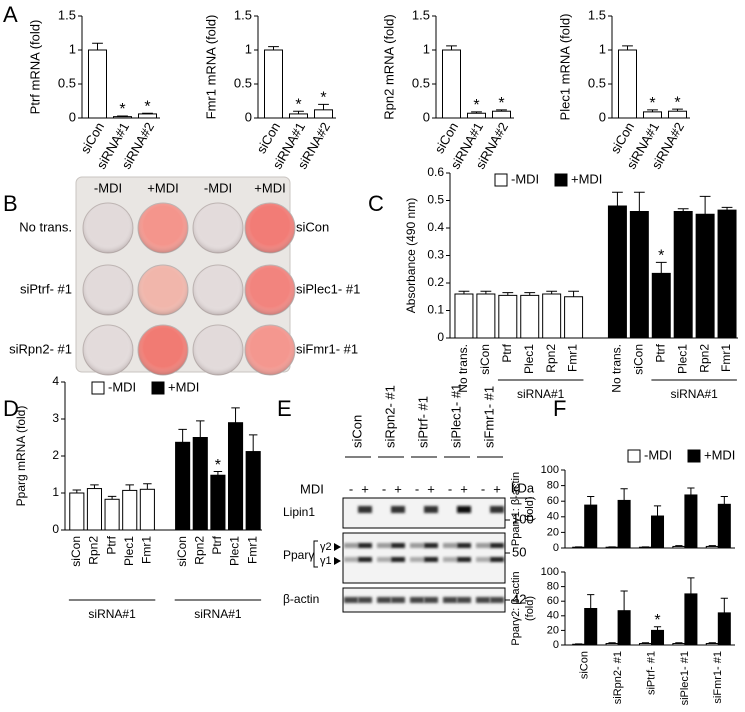  I want to click on x-tick-label: Plec1, so click(682, 359).